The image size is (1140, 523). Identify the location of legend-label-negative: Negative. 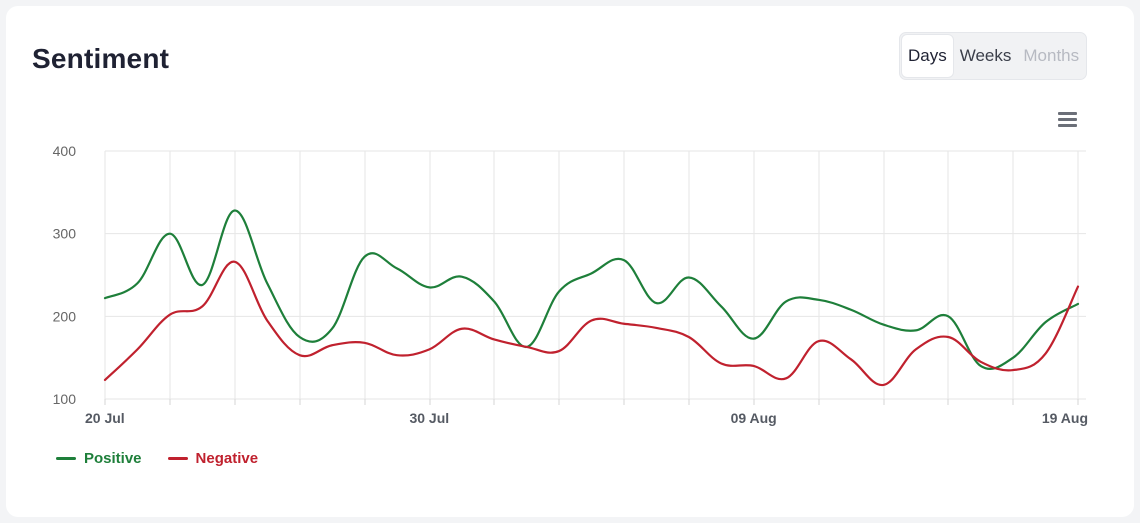
(227, 458).